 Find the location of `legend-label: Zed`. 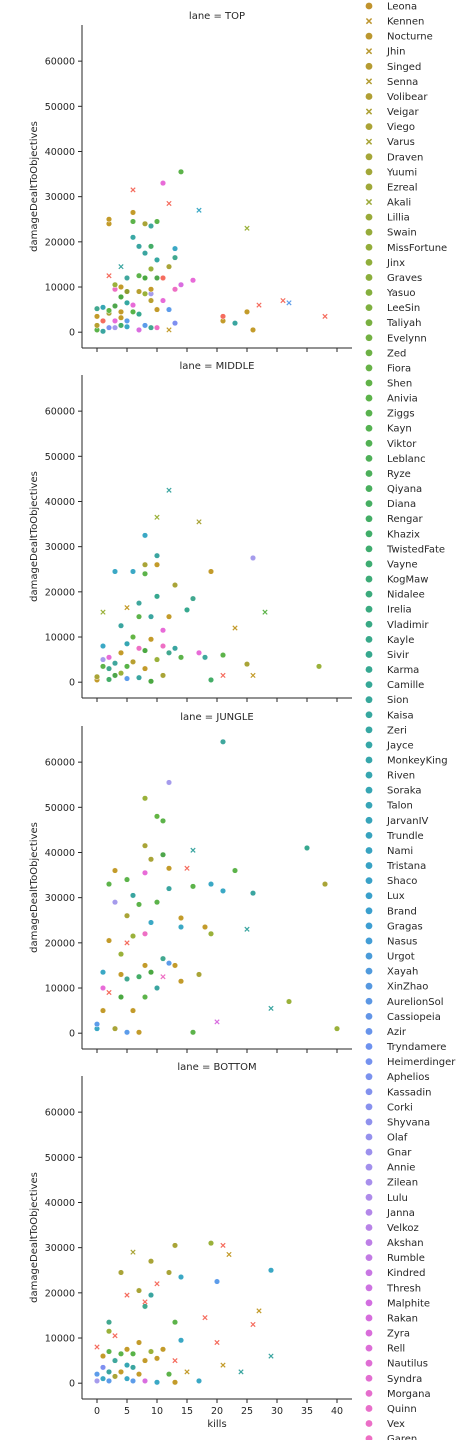

legend-label: Zed is located at coordinates (396, 353).